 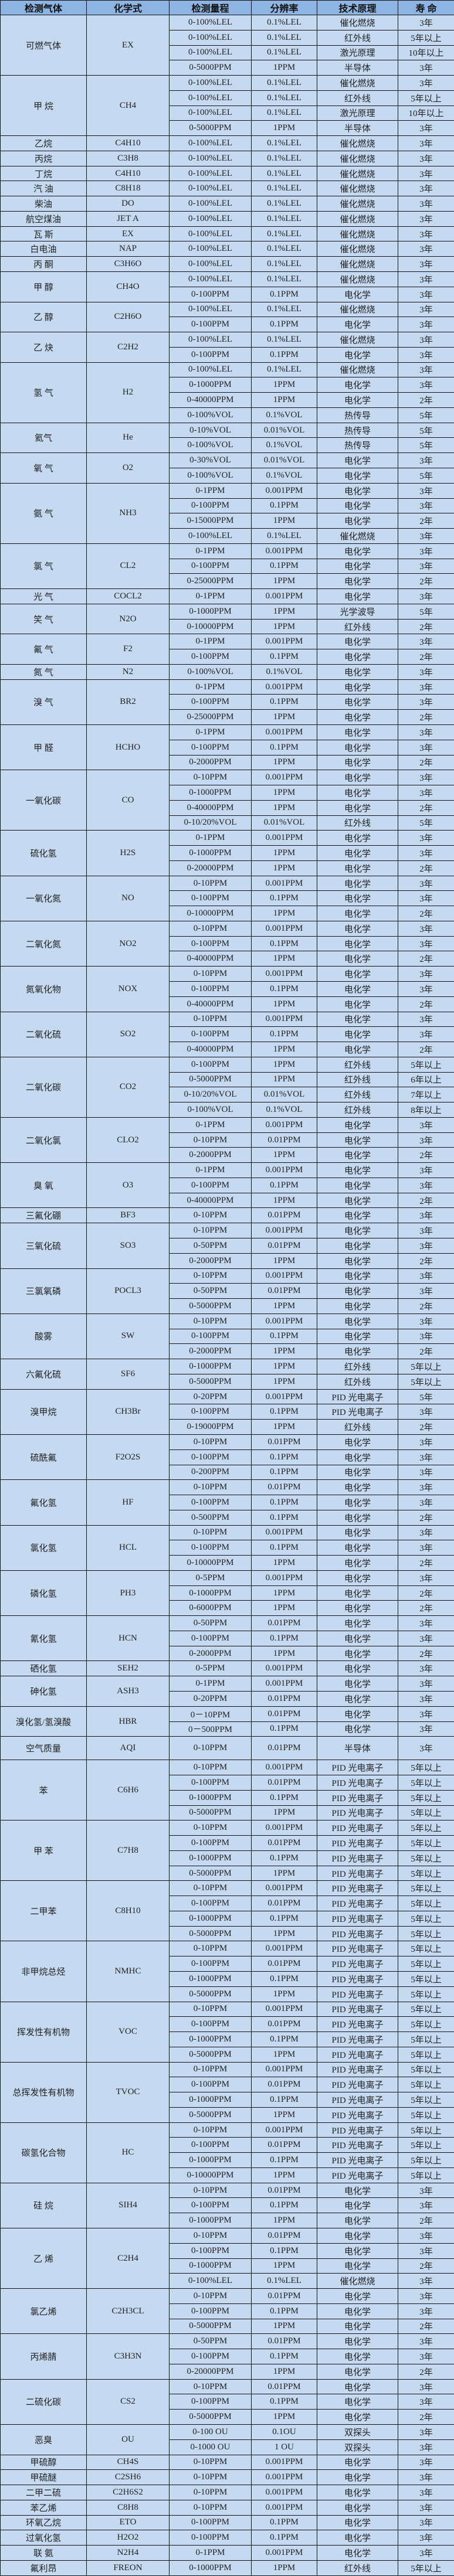 What do you see at coordinates (44, 2205) in the screenshot?
I see `gas-name-cell: 硅 烷` at bounding box center [44, 2205].